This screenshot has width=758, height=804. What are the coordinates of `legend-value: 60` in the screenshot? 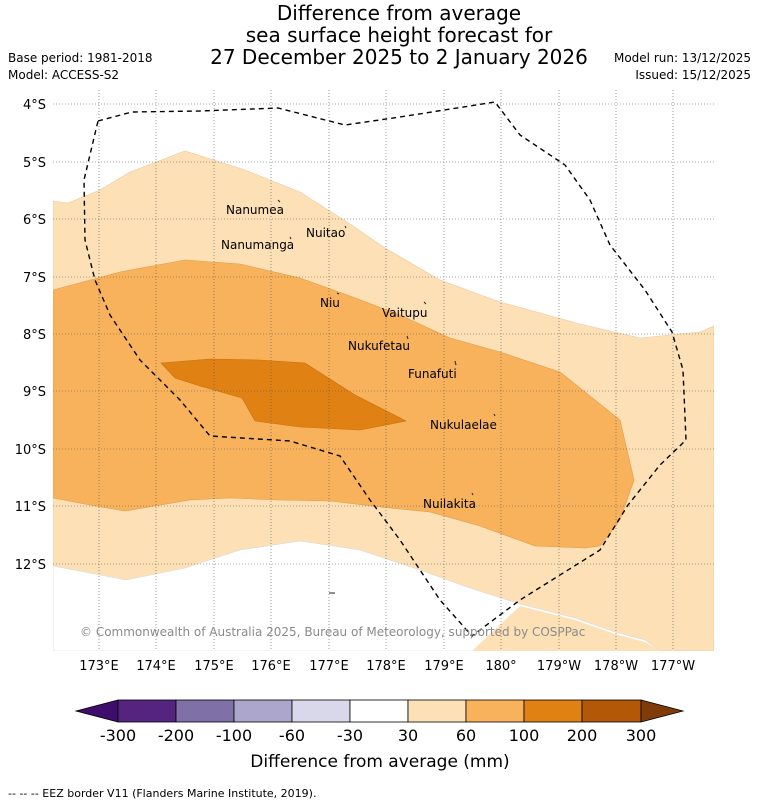 It's located at (466, 735).